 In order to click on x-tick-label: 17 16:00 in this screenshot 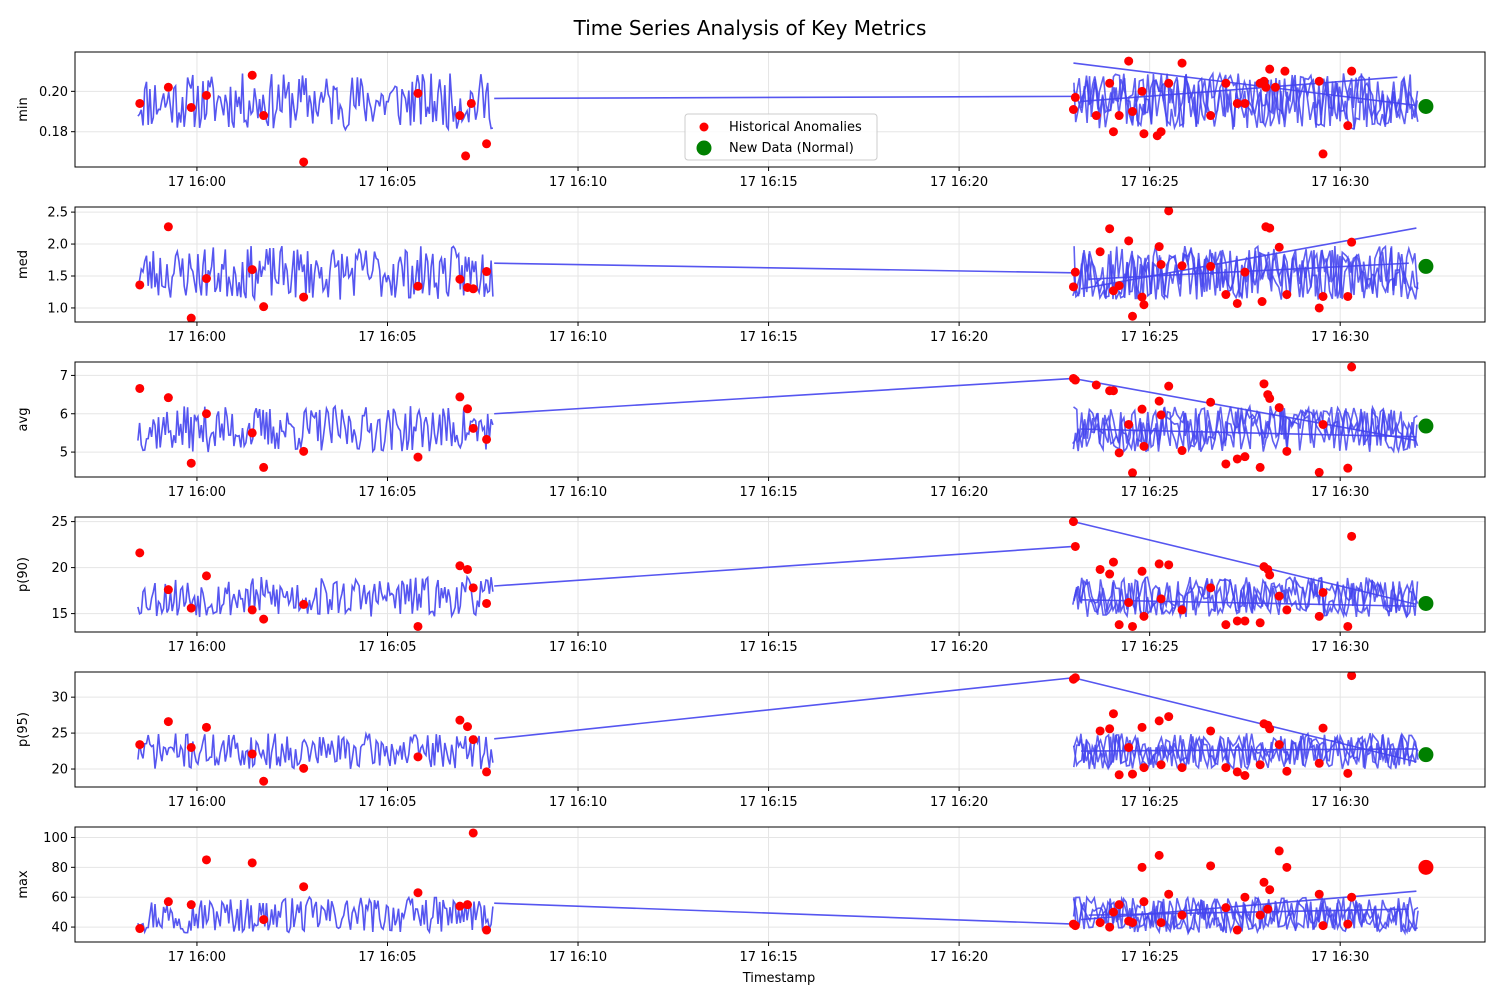, I will do `click(197, 182)`.